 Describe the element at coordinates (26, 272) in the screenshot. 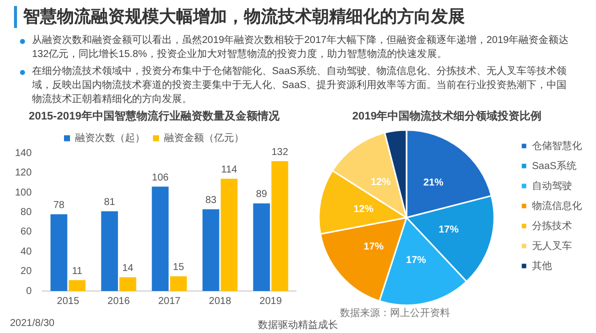

I see `y-tick-label: 20` at that location.